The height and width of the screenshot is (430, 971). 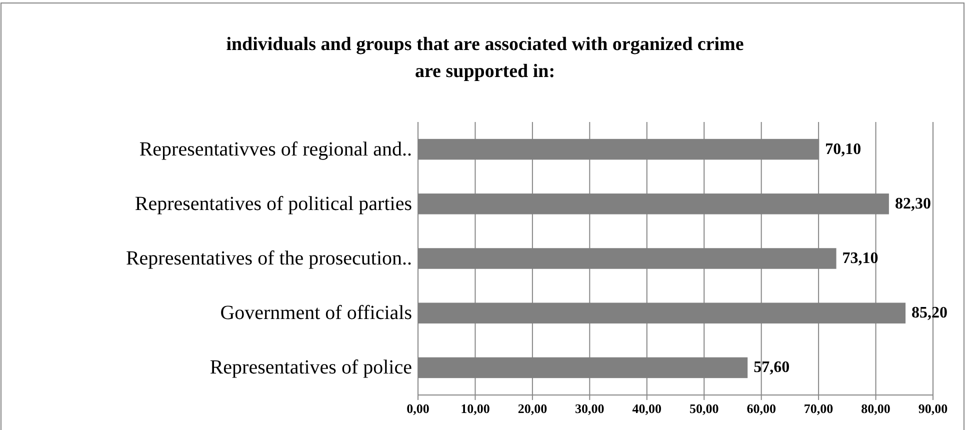 I want to click on x-tick-label: 50,00, so click(x=704, y=408).